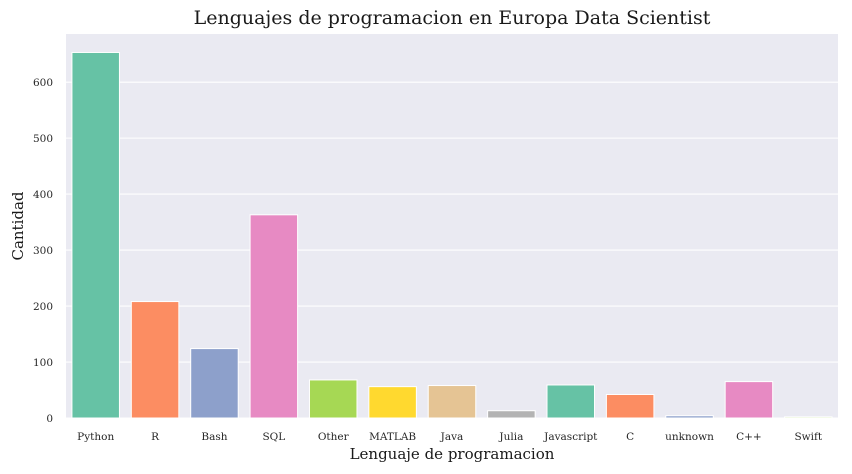  Describe the element at coordinates (274, 316) in the screenshot. I see `bar-sql` at that location.